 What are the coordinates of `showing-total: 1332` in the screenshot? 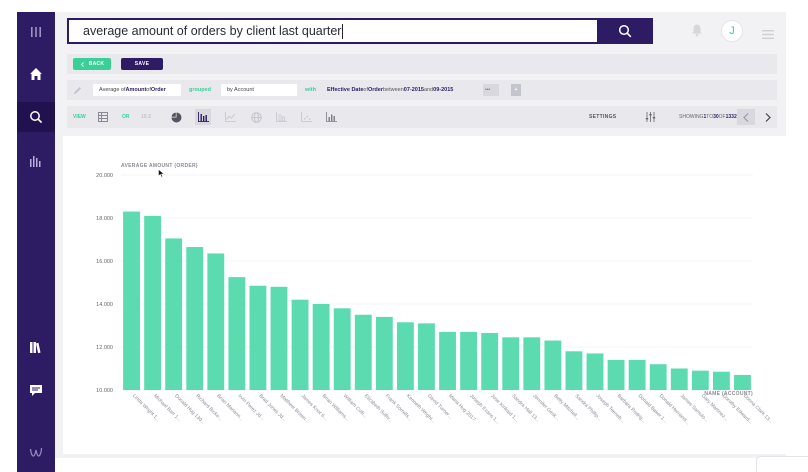 It's located at (731, 117).